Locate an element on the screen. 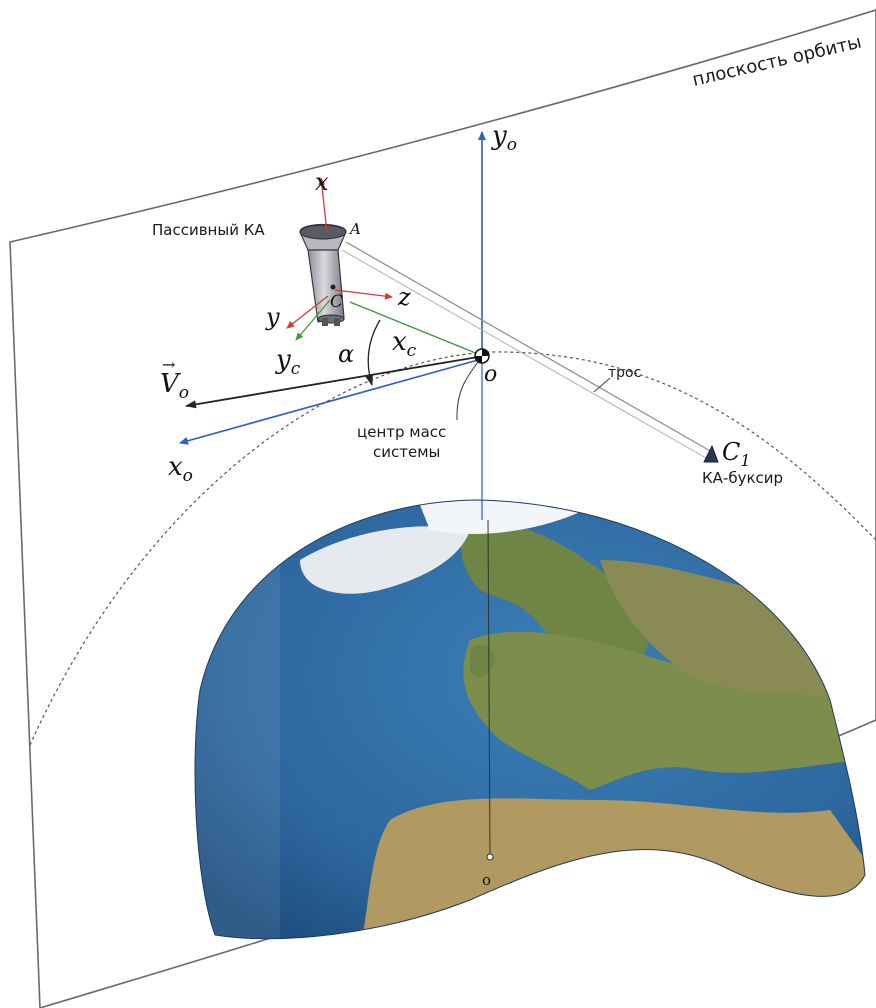 The width and height of the screenshot is (876, 1008). x-body-axis-label: x is located at coordinates (322, 182).